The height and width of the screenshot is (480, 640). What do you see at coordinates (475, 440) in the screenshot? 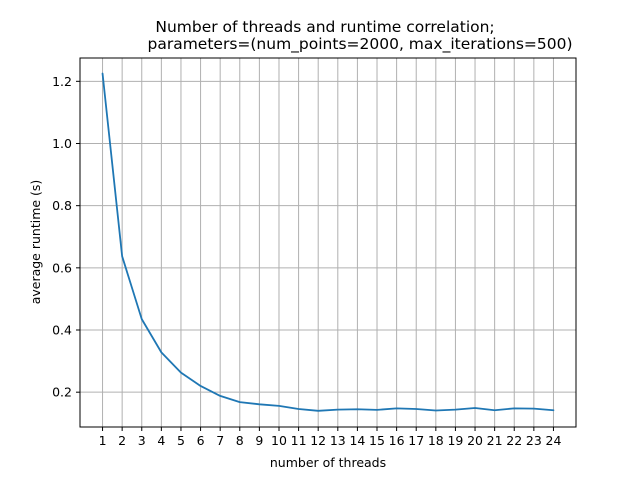
I see `x-tick-label: 20` at bounding box center [475, 440].